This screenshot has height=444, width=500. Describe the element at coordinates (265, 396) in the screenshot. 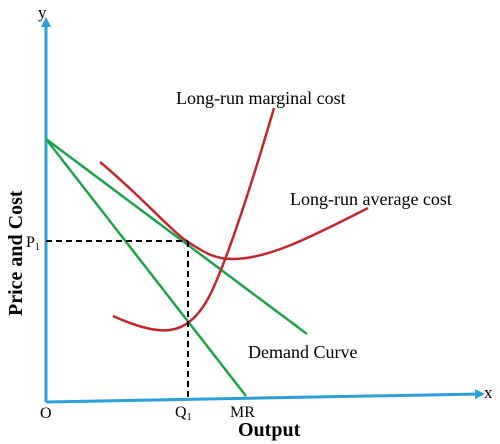

I see `x-axis` at that location.